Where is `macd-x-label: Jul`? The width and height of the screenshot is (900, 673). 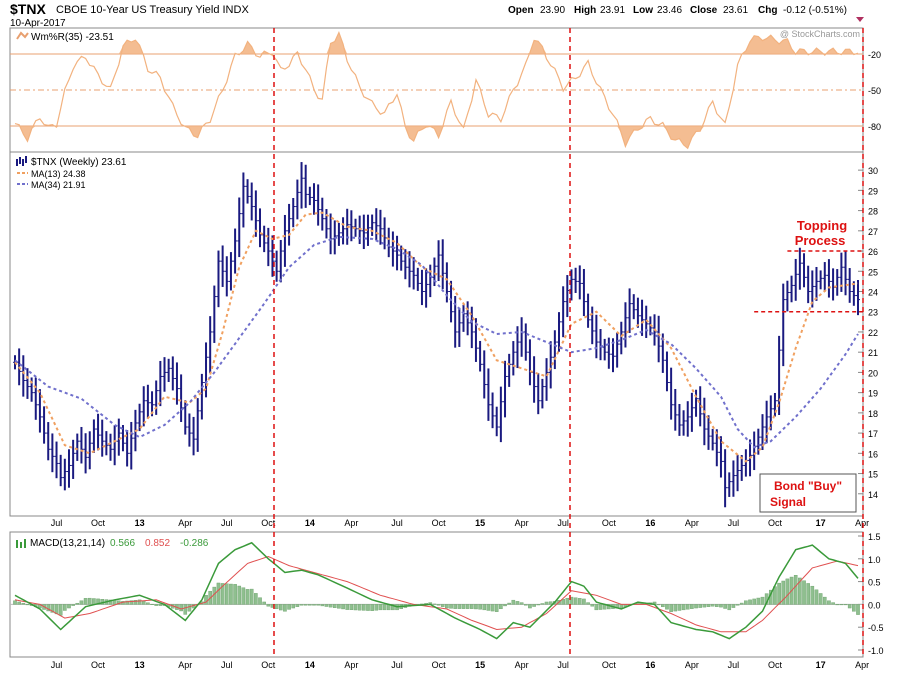 macd-x-label: Jul is located at coordinates (397, 665).